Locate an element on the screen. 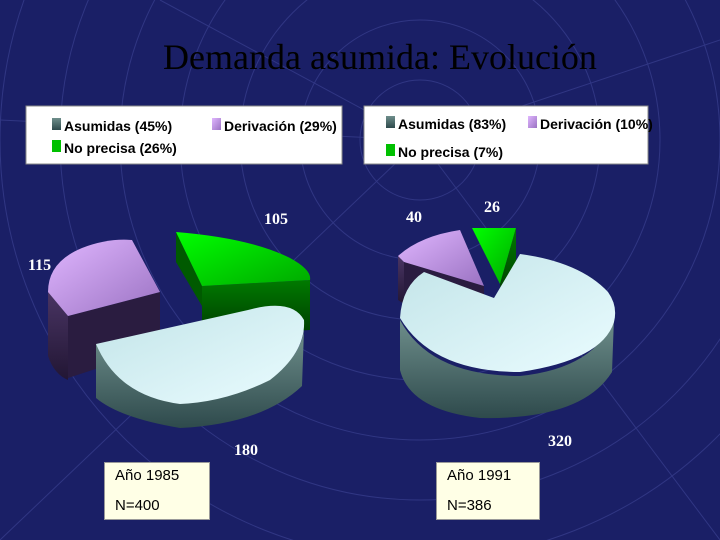 This screenshot has height=540, width=720. data-label-asumidas-1985: 180 is located at coordinates (246, 450).